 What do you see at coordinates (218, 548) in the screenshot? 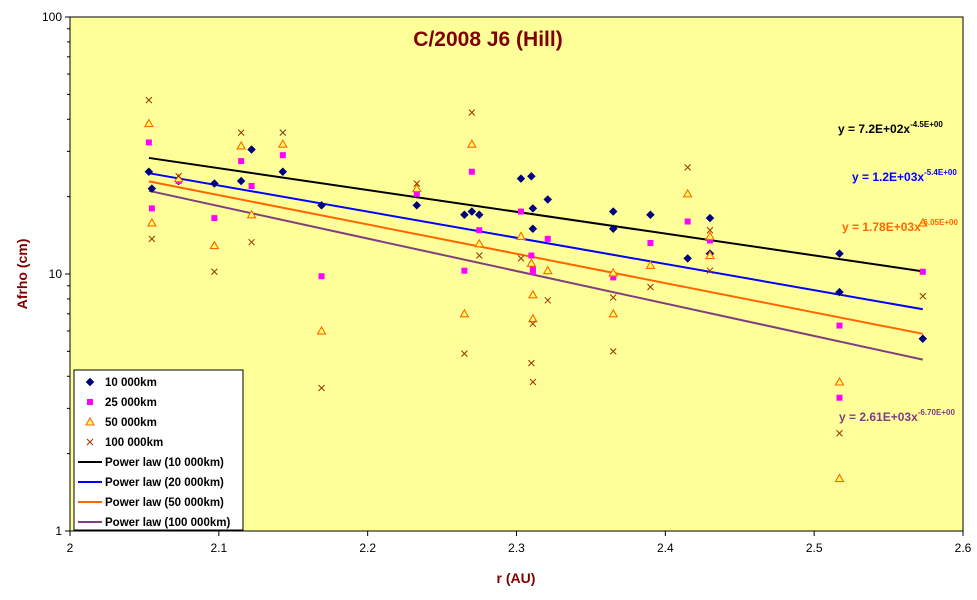
I see `x-tick-label: 2.1` at bounding box center [218, 548].